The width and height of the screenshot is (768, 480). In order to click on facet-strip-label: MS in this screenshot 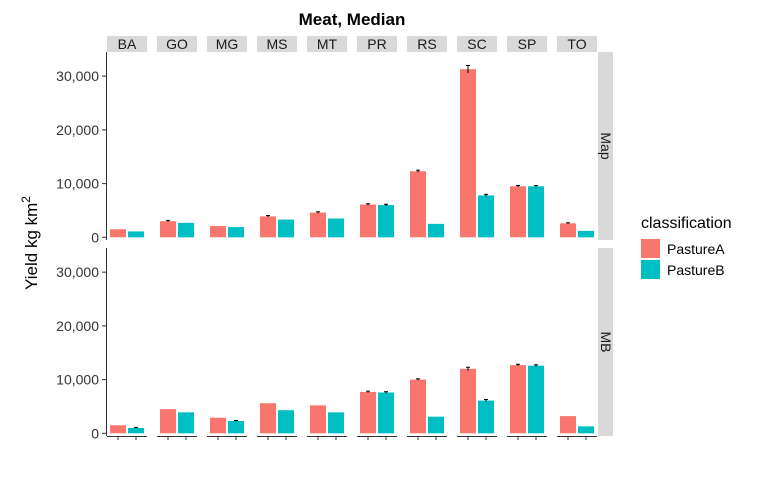, I will do `click(277, 44)`.